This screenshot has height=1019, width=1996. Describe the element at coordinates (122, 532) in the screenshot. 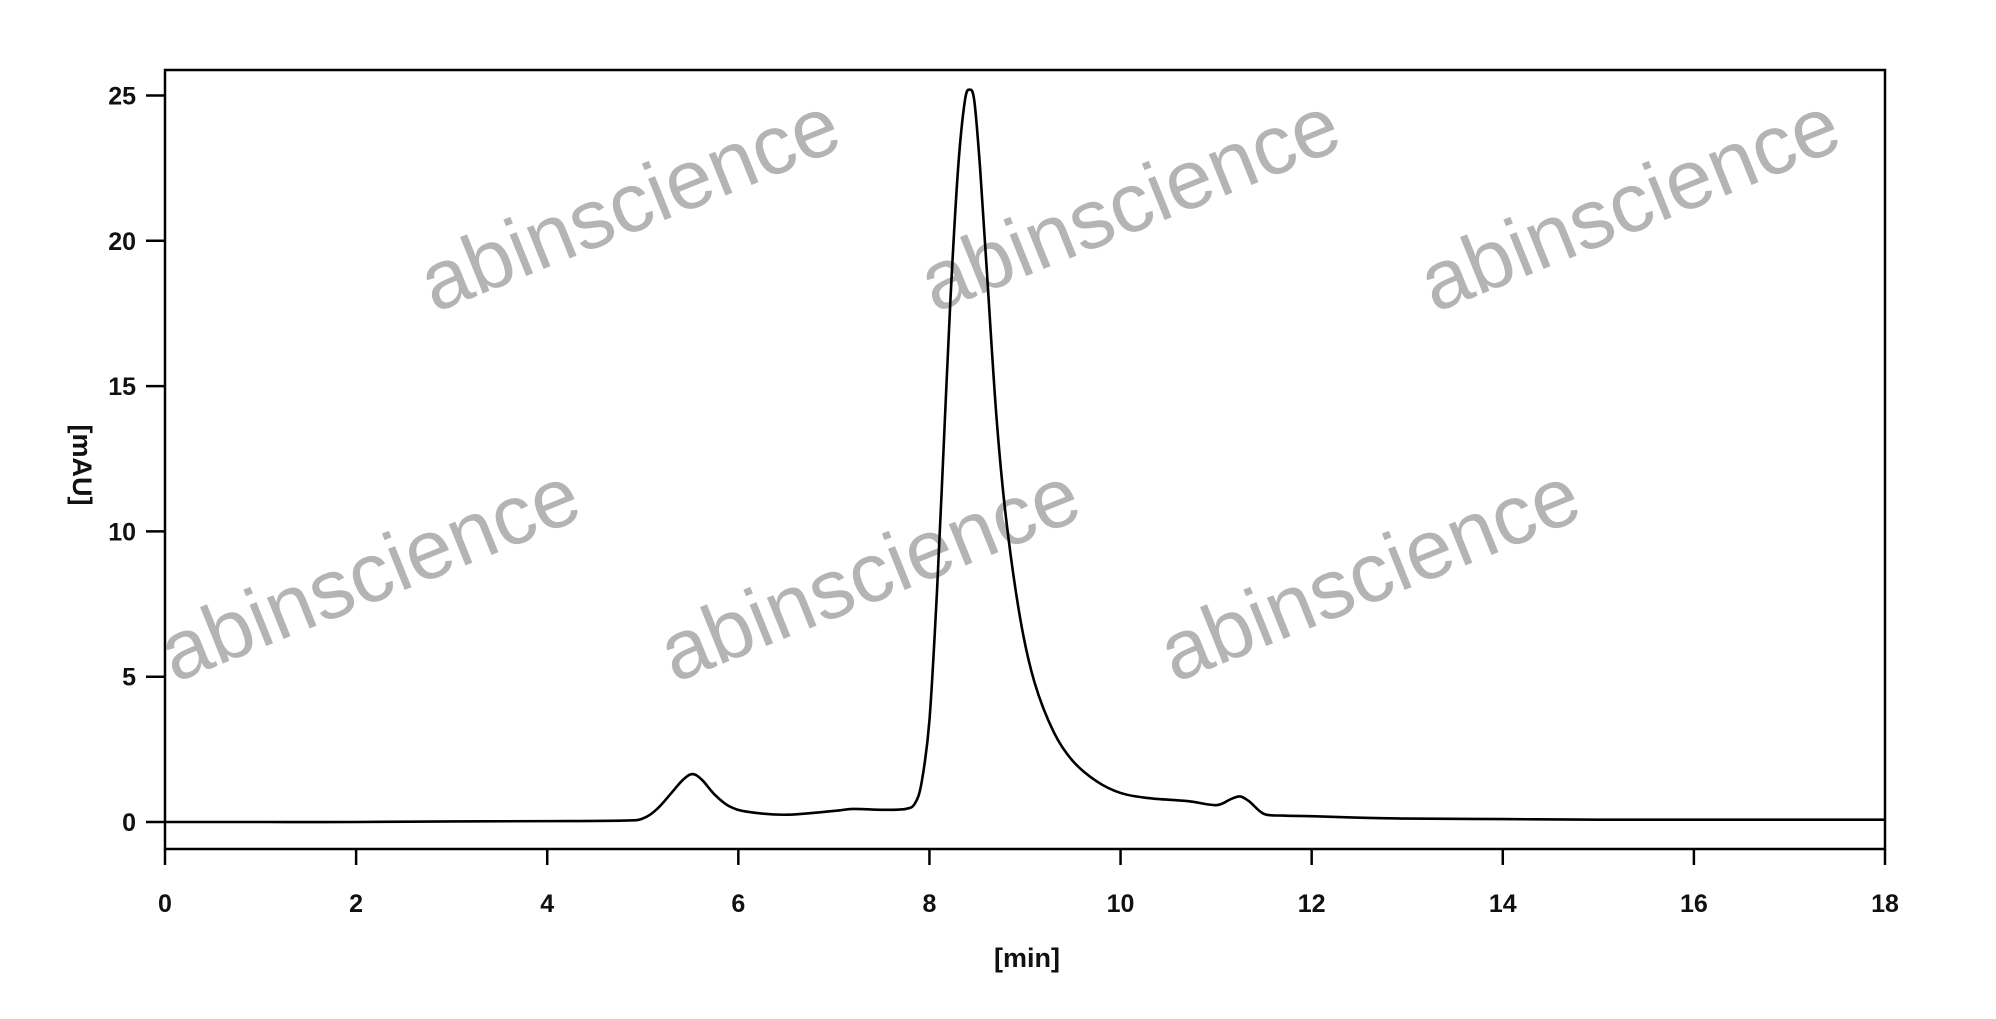

I see `y-tick-label: 10` at that location.